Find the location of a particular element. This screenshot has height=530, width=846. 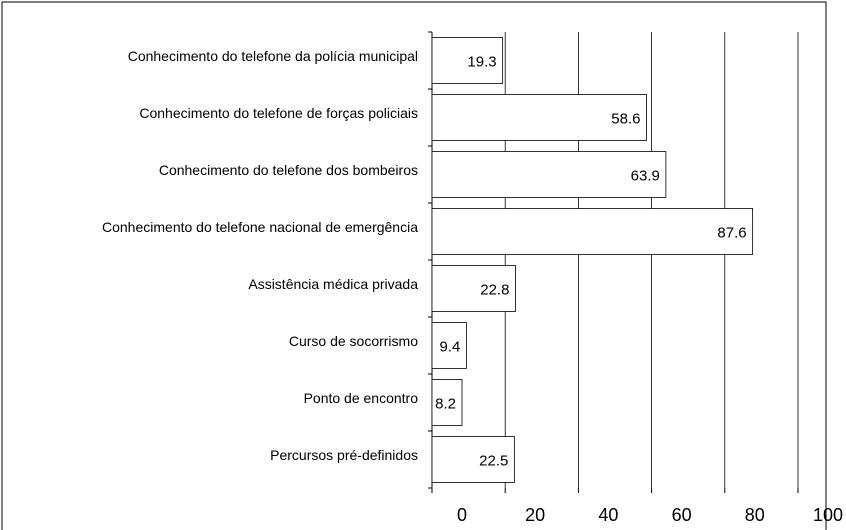

y-tick-label: Percursos pré-definidos is located at coordinates (344, 455).